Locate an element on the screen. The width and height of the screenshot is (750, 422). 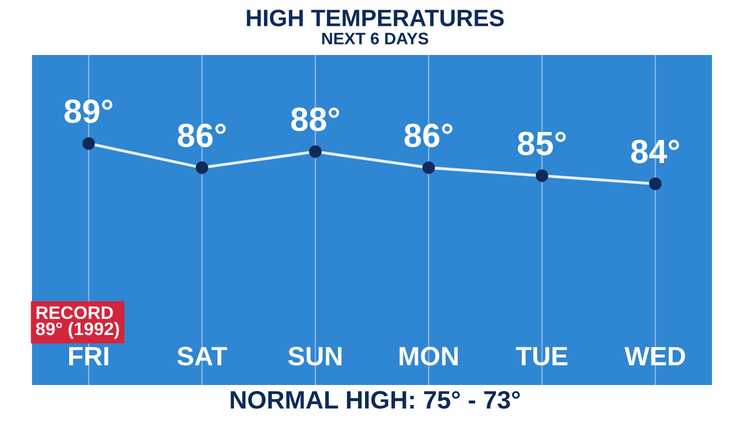
x-tick-label: WED is located at coordinates (655, 356).